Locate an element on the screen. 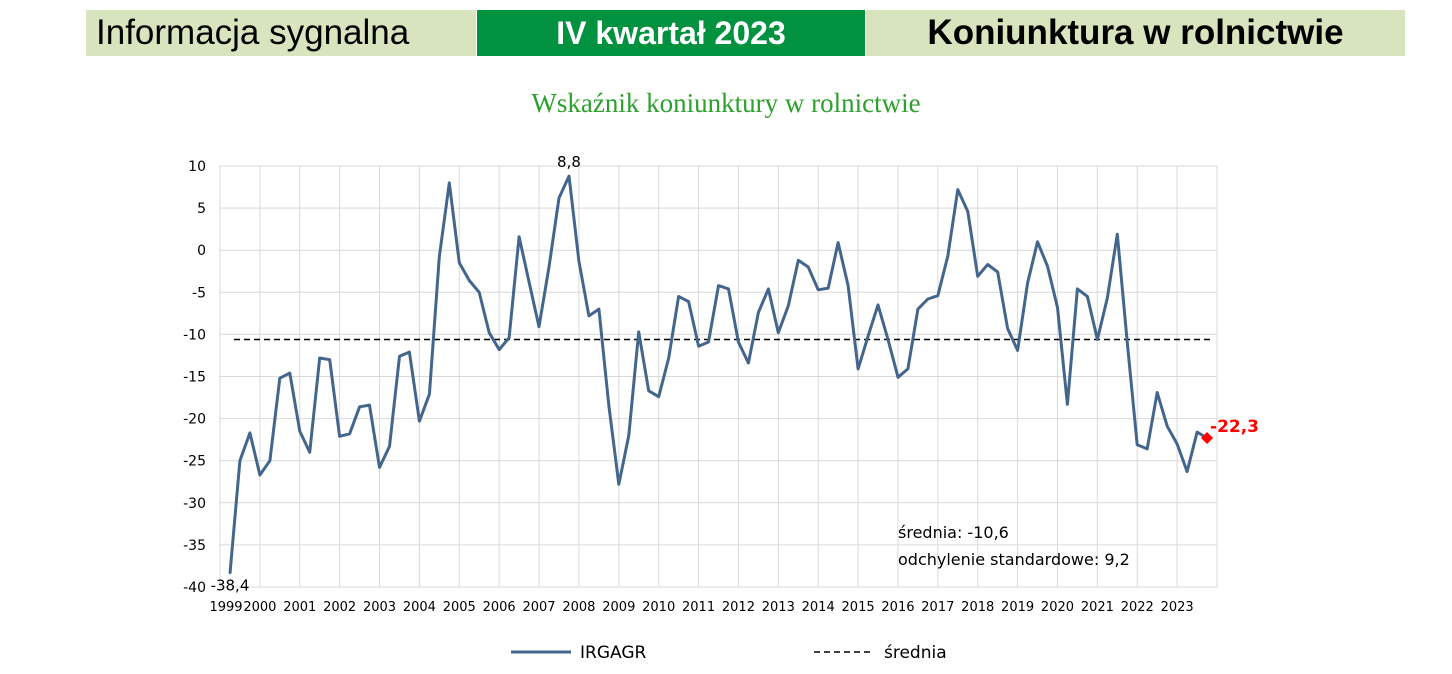 The height and width of the screenshot is (674, 1452). min-data-label: -38,4 is located at coordinates (230, 586).